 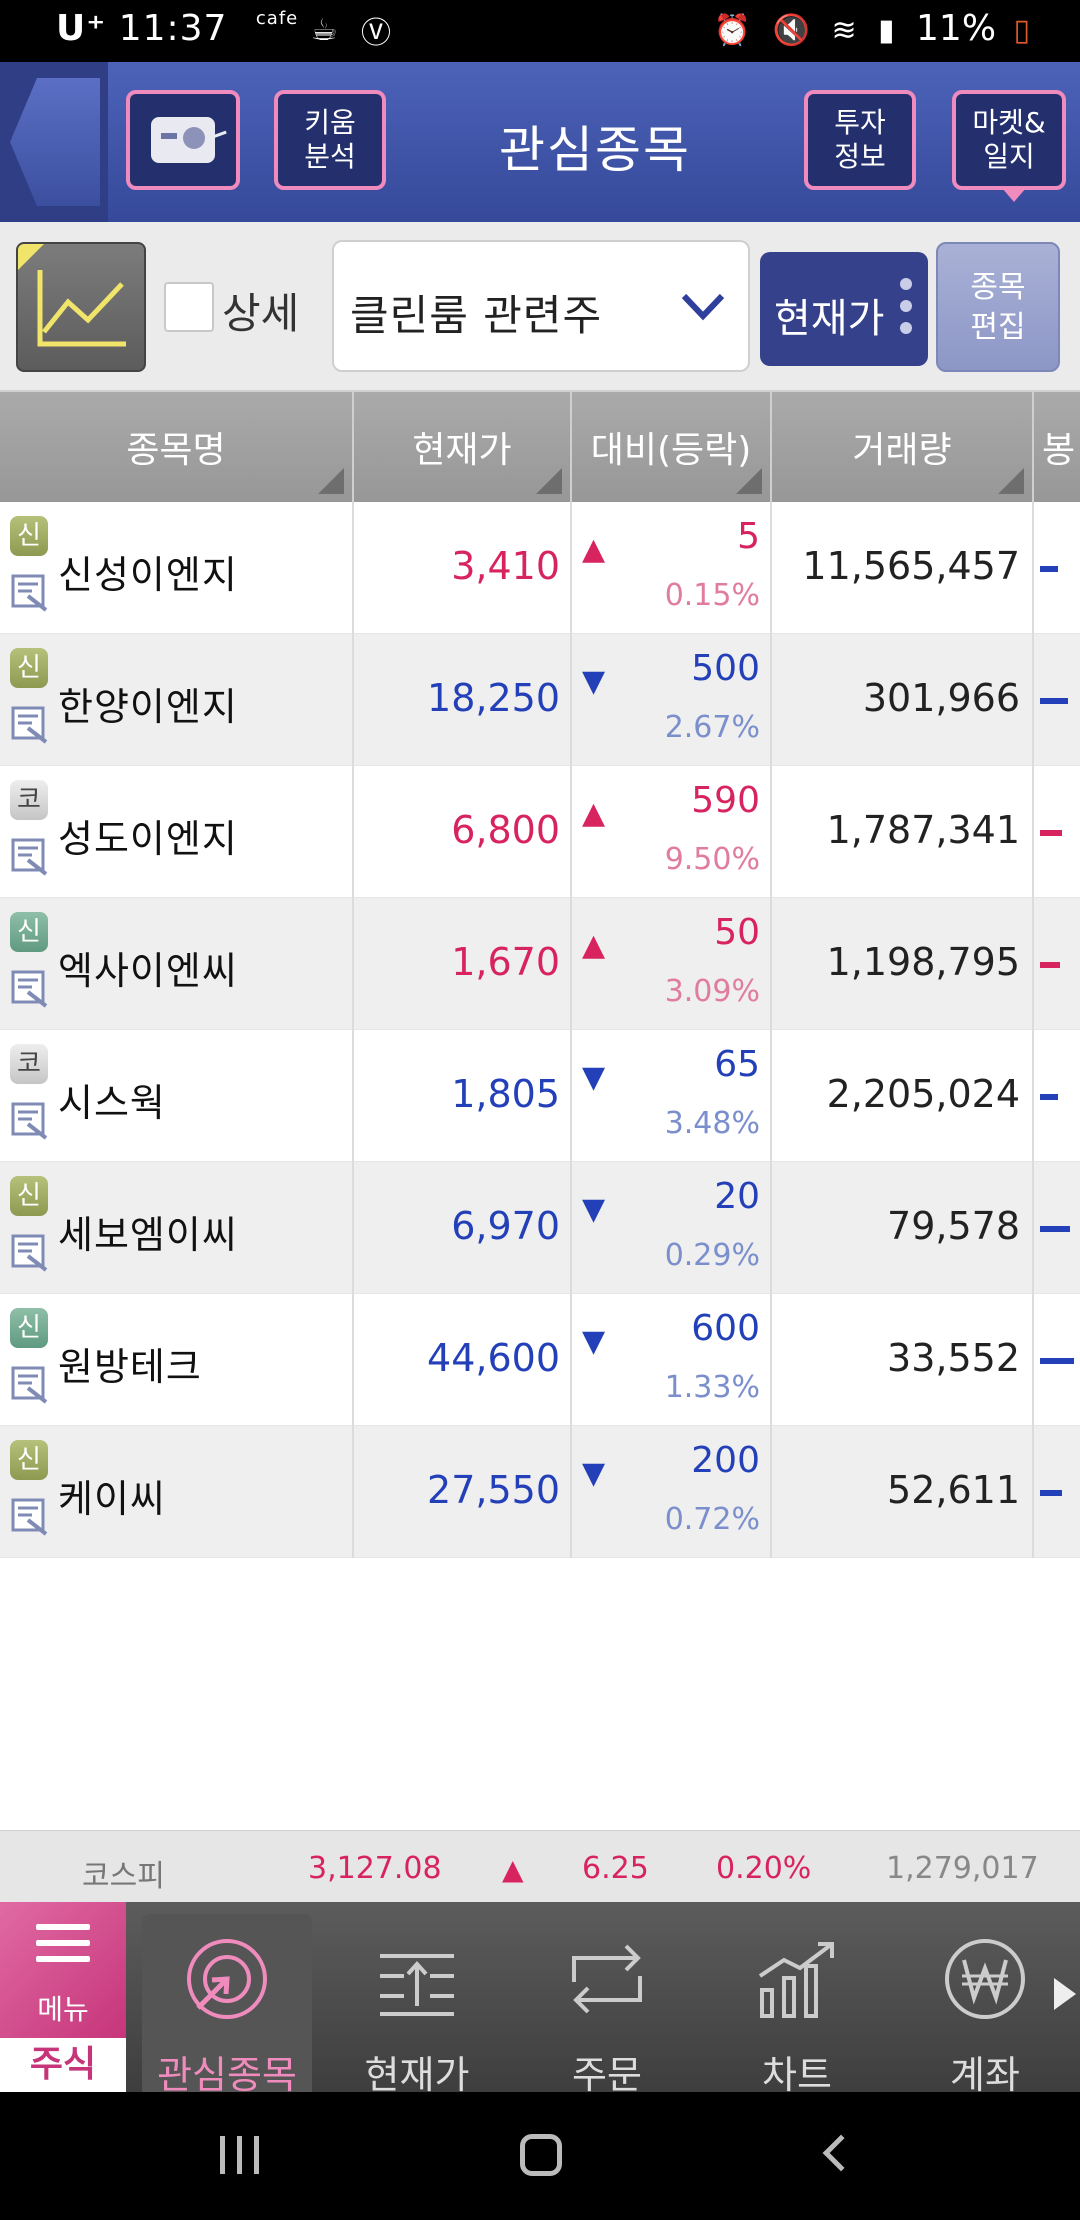 I want to click on home-icon, so click(x=541, y=2155).